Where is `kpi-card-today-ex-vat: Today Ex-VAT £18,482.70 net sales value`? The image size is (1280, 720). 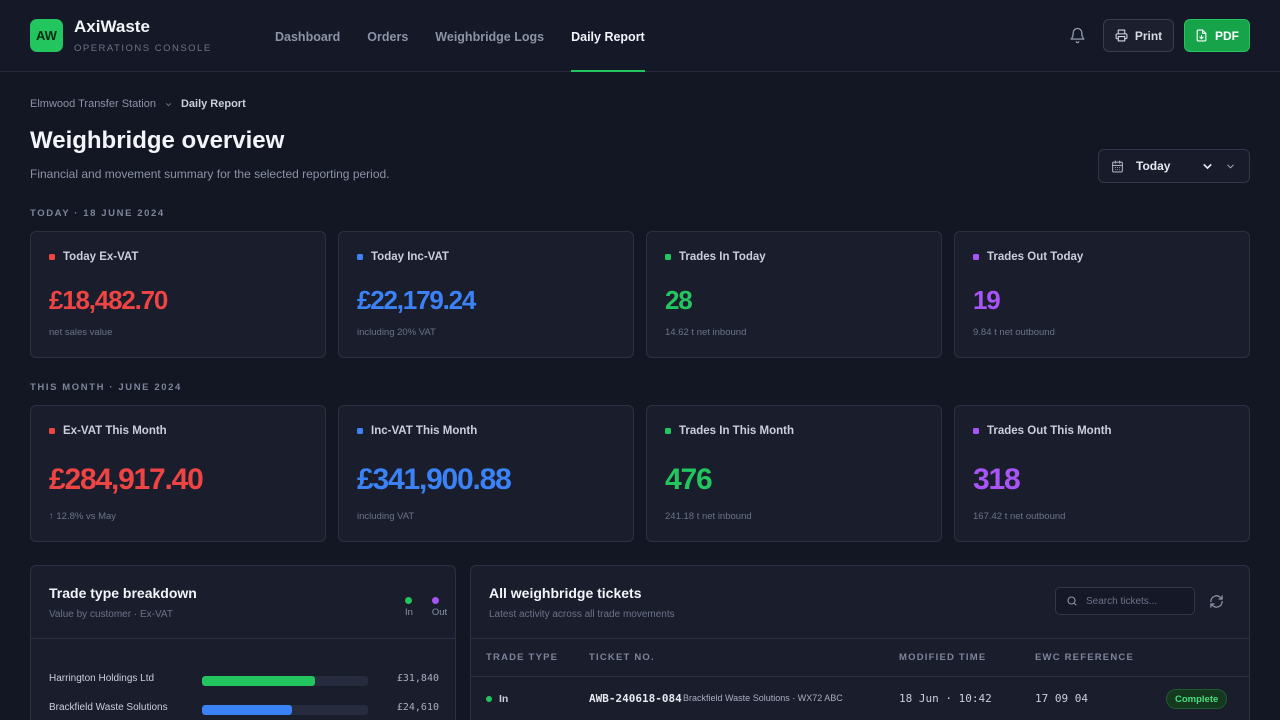
kpi-card-today-ex-vat: Today Ex-VAT £18,482.70 net sales value is located at coordinates (178, 294).